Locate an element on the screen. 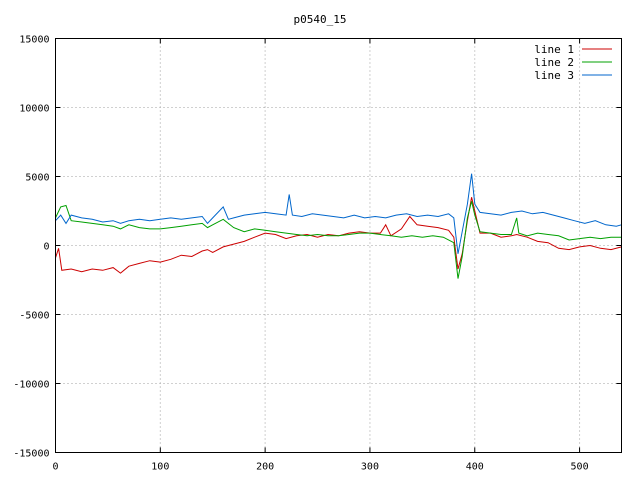  x-tick-label: 500 is located at coordinates (580, 467).